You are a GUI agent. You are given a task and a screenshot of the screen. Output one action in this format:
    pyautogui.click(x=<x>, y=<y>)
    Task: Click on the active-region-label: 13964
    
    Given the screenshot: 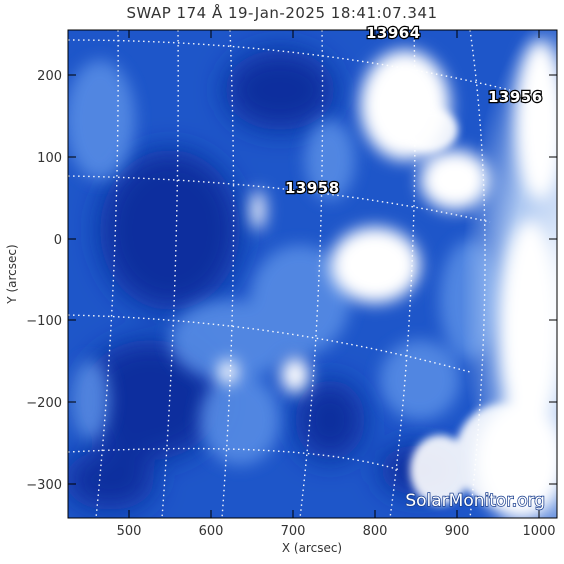 What is the action you would take?
    pyautogui.click(x=393, y=33)
    